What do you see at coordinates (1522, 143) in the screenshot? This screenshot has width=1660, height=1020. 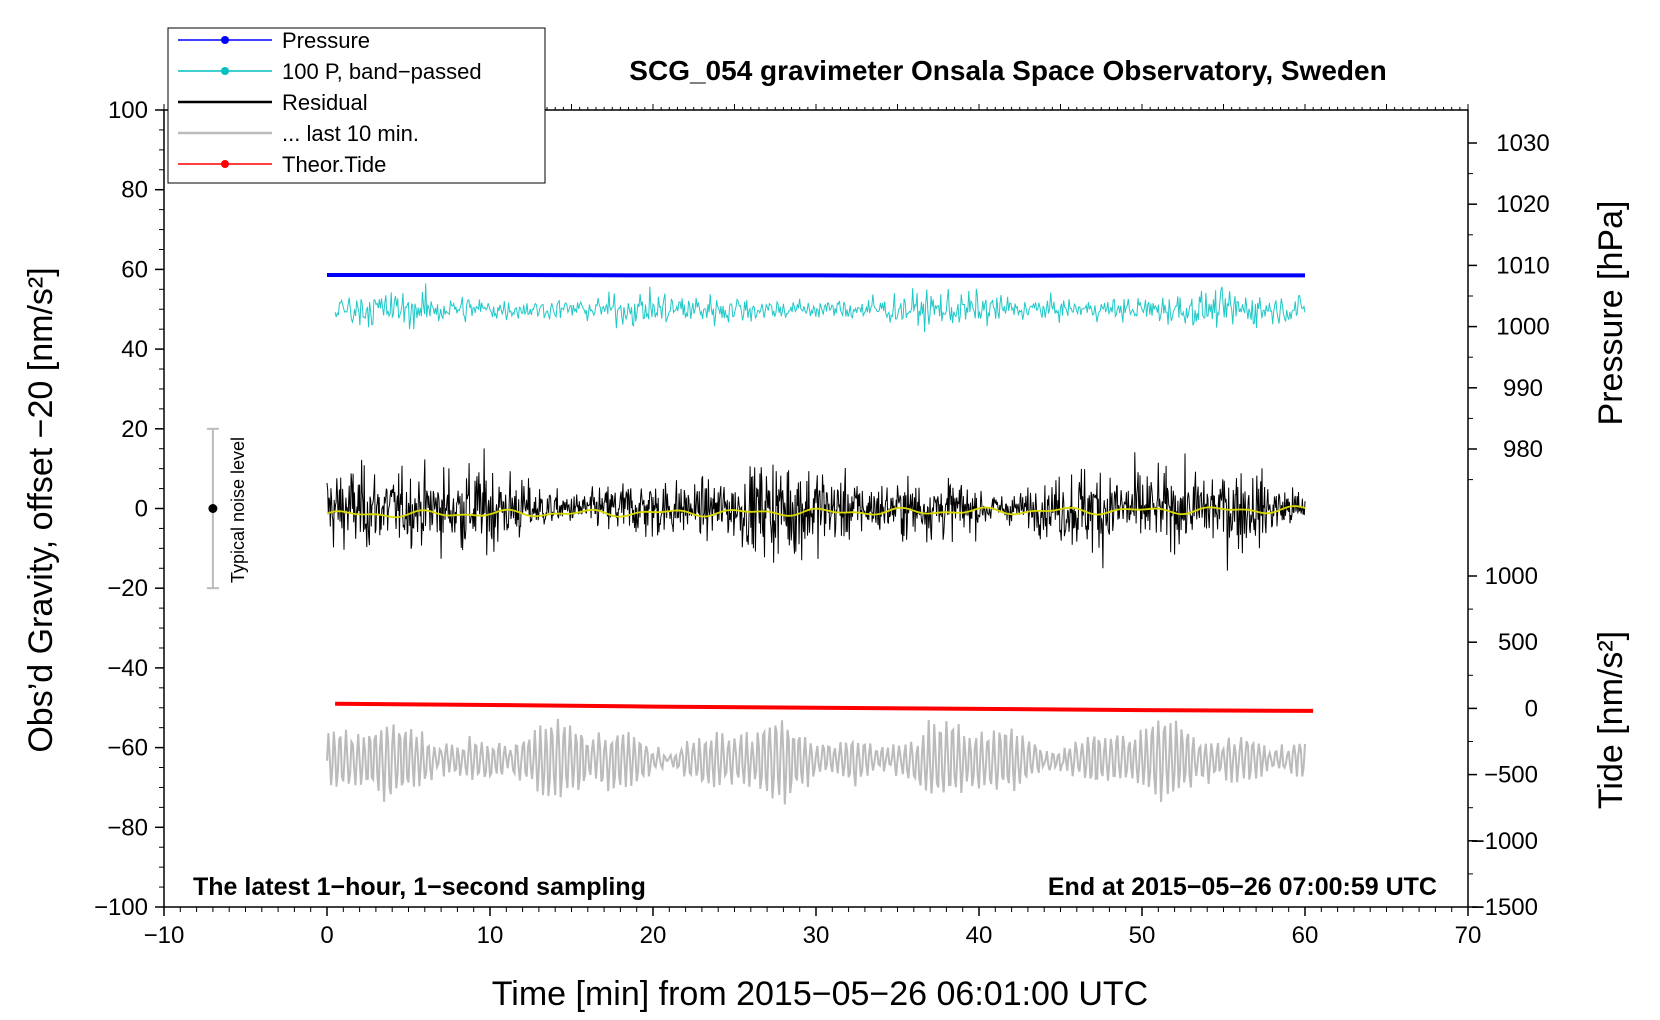 I see `pressure-tick-label: 1030` at bounding box center [1522, 143].